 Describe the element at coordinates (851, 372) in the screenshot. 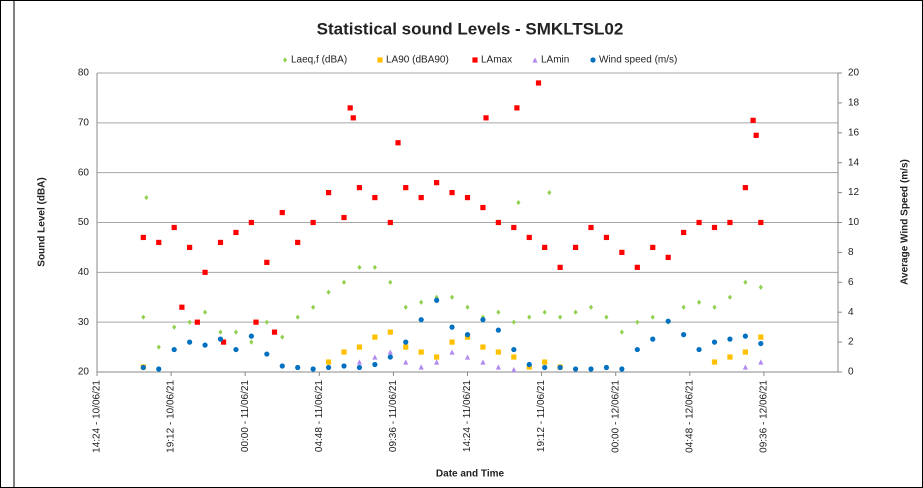

I see `y2-tick-label: 0` at that location.